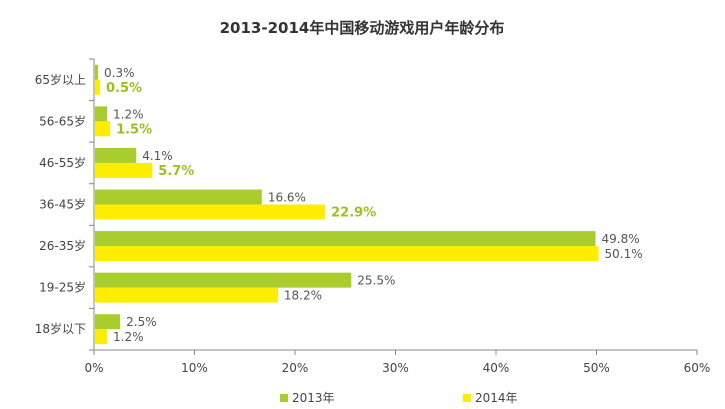 This screenshot has width=725, height=409. I want to click on data-label: 49.8%, so click(620, 239).